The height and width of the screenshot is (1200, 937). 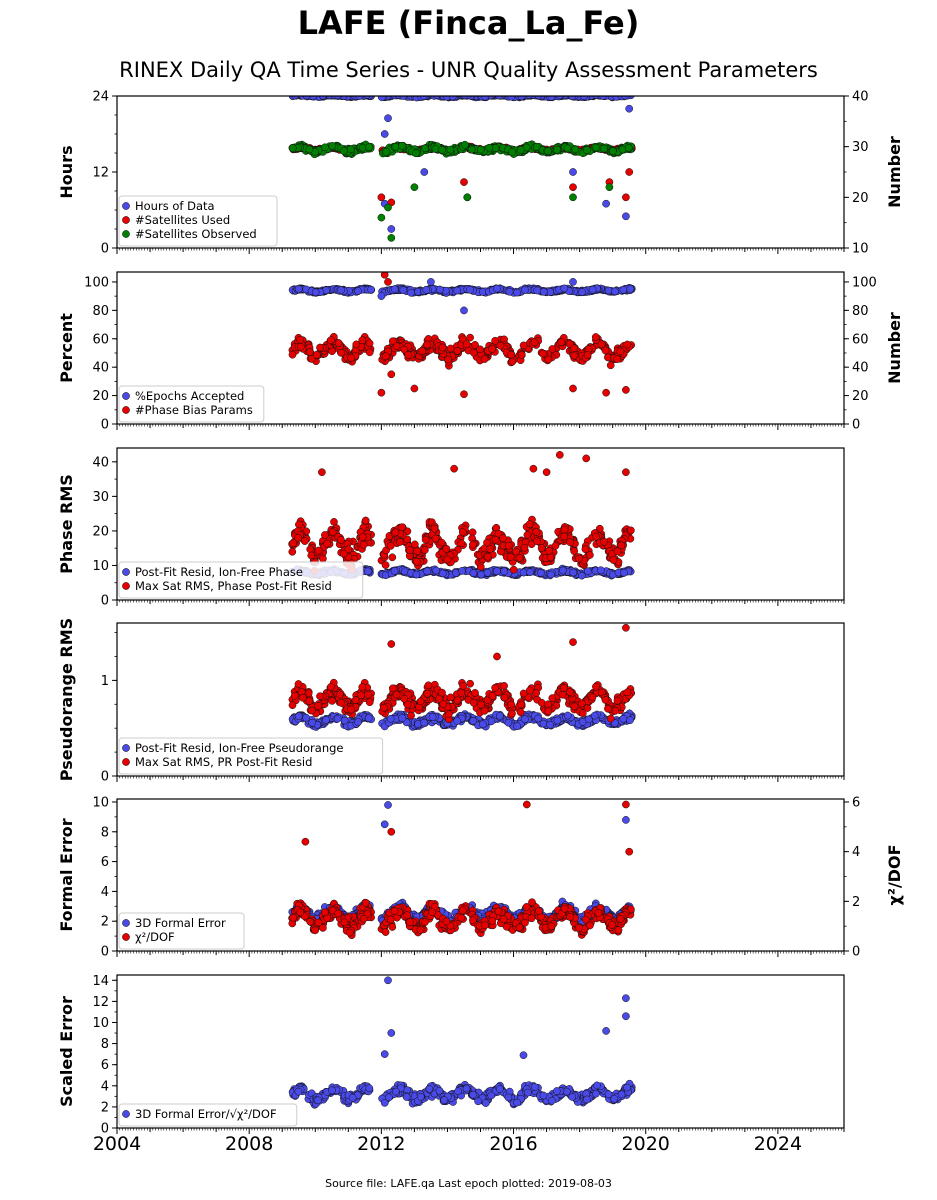 I want to click on legend-label: %Epochs Accepted, so click(x=189, y=396).